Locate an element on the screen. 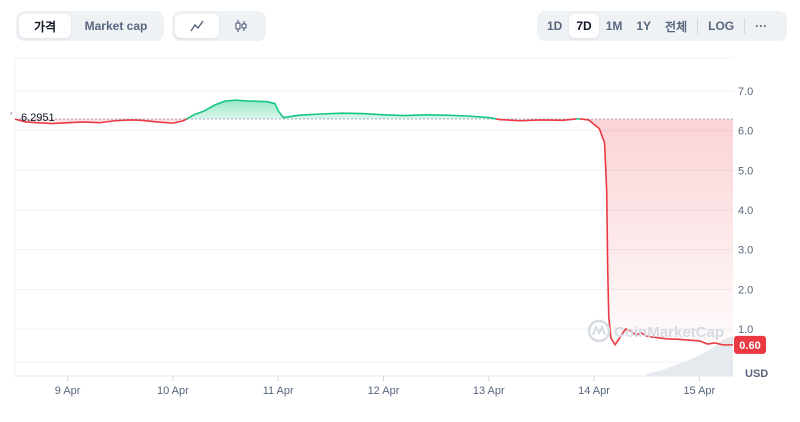 This screenshot has width=800, height=422. watermark-text: CoinMarketCap is located at coordinates (669, 332).